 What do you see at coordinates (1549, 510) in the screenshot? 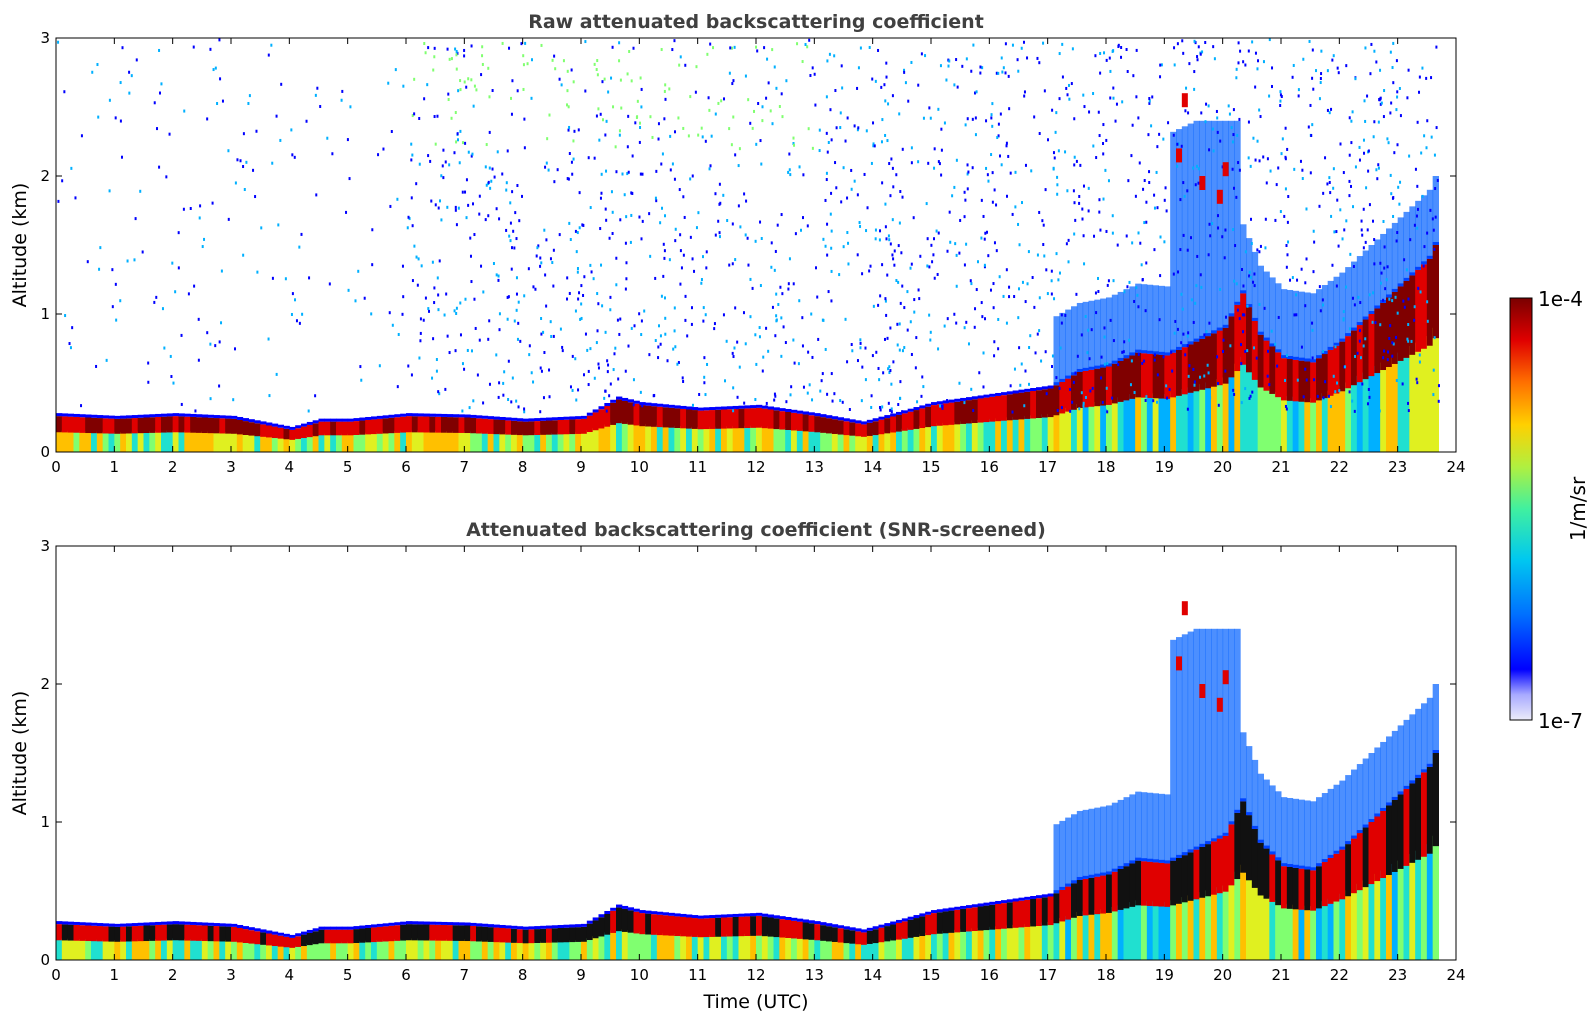
I see `colorbar: 1e-4 1e-7 1/m/sr` at bounding box center [1549, 510].